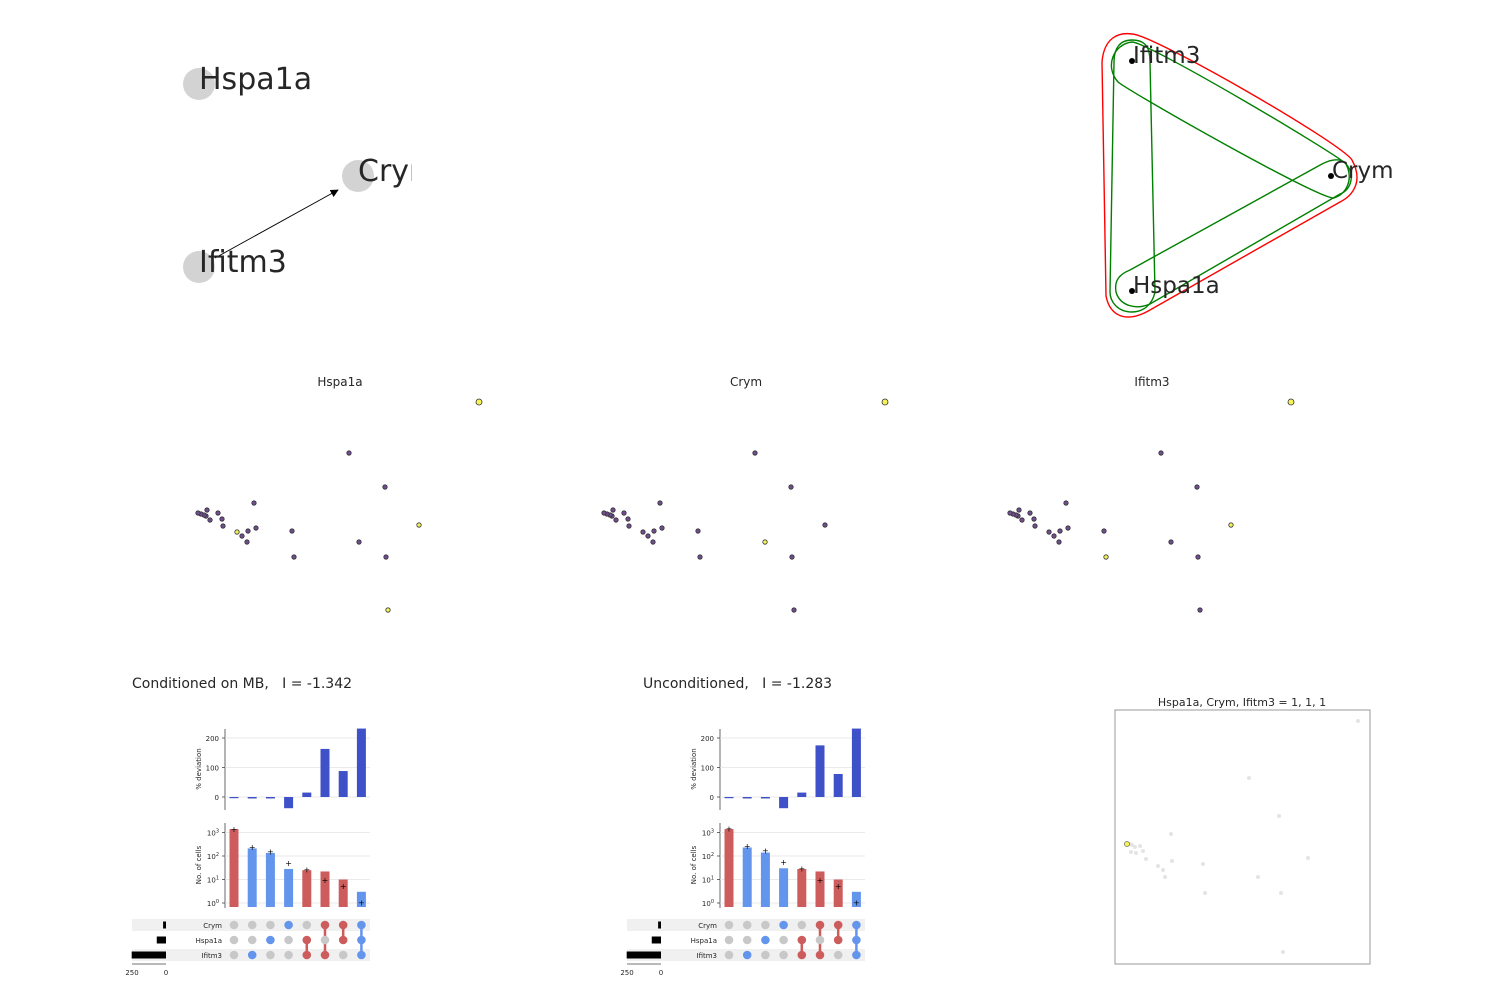 The image size is (1500, 1000). I want to click on hypergraph-node-label: Hspa1a, so click(1176, 286).